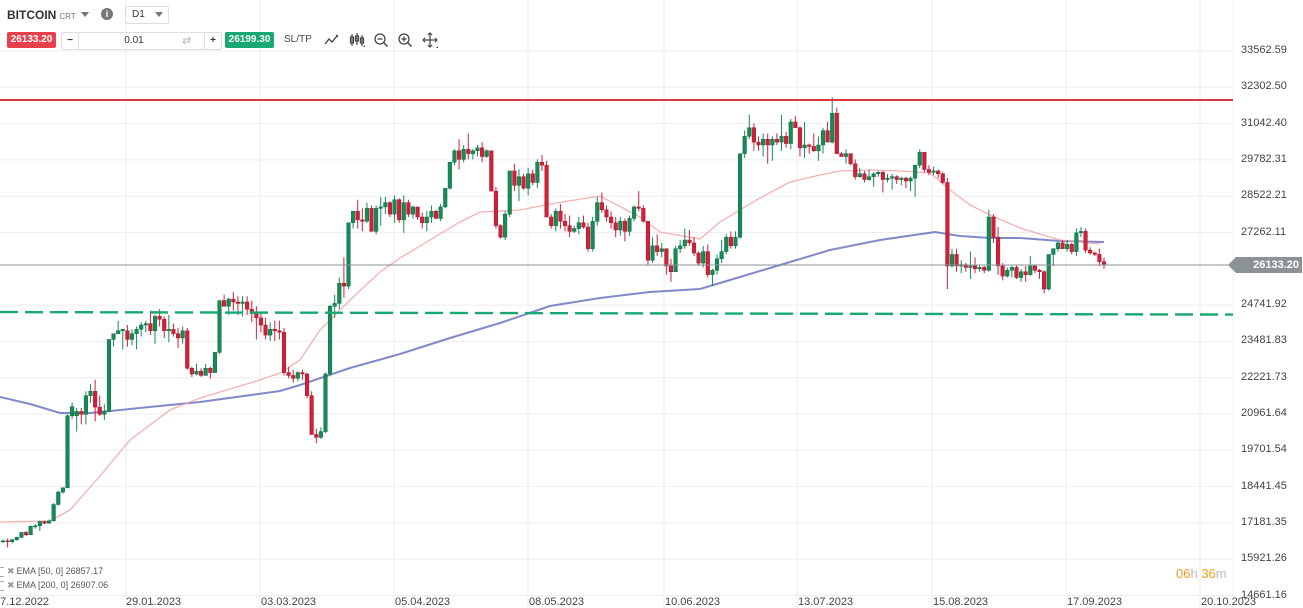 The width and height of the screenshot is (1303, 608). What do you see at coordinates (187, 41) in the screenshot?
I see `swap-icon: ⇄` at bounding box center [187, 41].